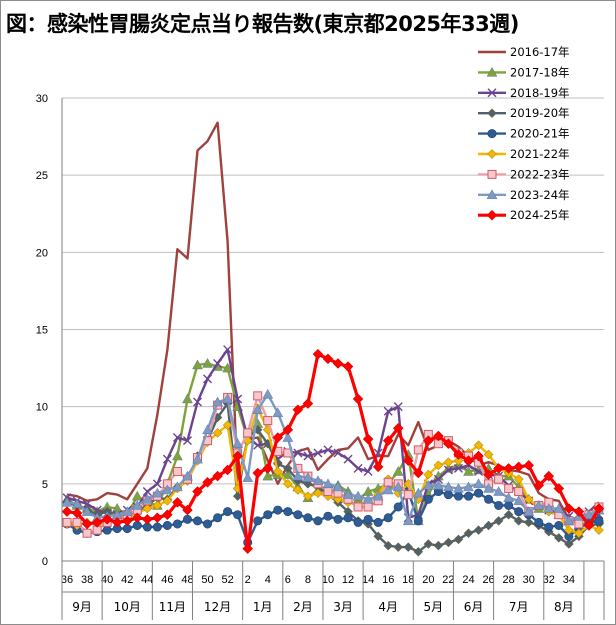 The width and height of the screenshot is (616, 625). What do you see at coordinates (217, 607) in the screenshot?
I see `month-label: 12月` at bounding box center [217, 607].